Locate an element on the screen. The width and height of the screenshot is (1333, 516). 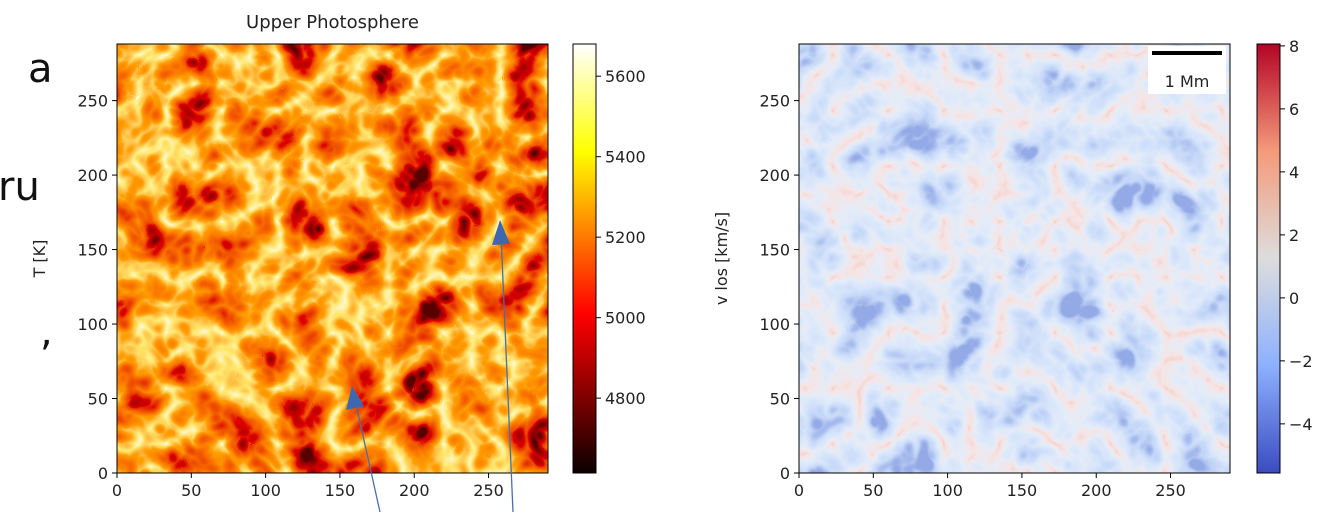
arrows is located at coordinates (430, 366).